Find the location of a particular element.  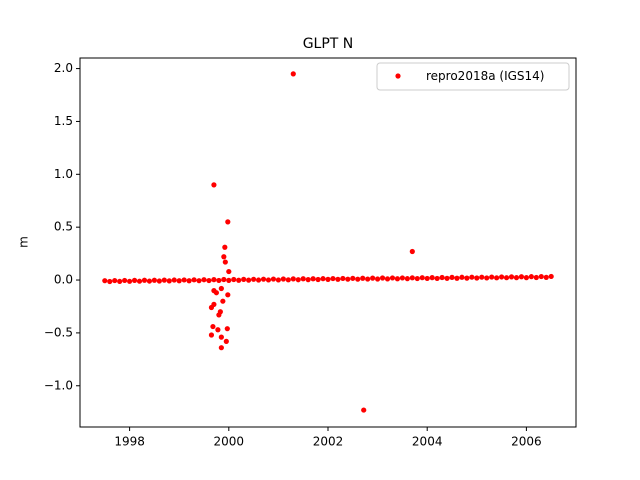

x-tick-label: 1998 is located at coordinates (129, 442).